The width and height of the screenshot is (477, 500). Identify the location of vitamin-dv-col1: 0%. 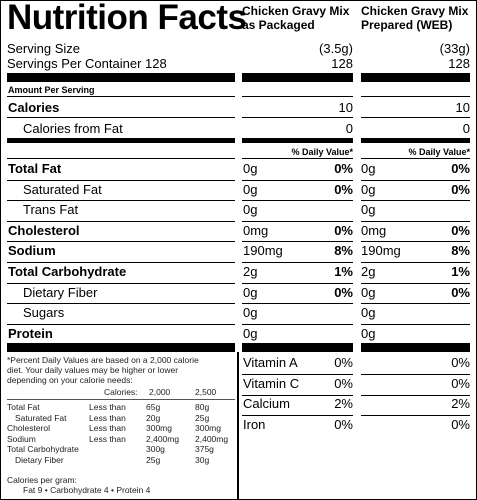
(343, 362).